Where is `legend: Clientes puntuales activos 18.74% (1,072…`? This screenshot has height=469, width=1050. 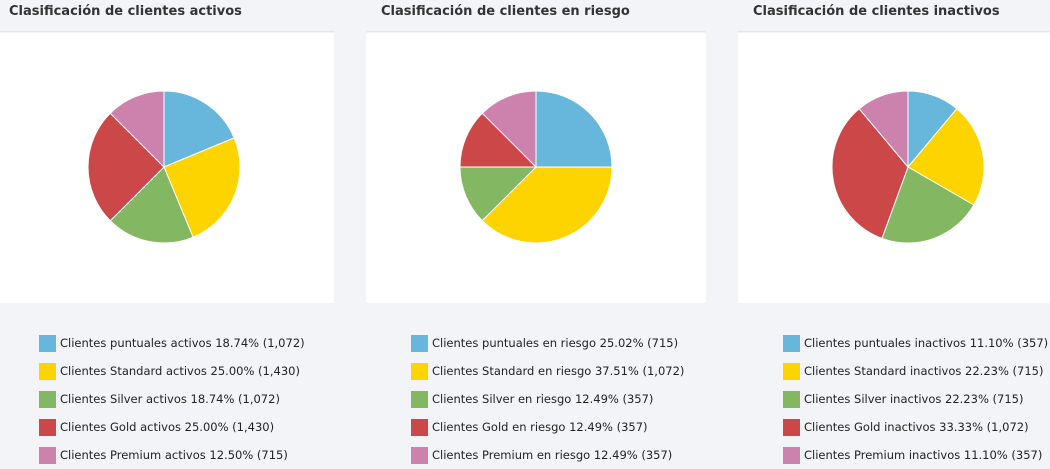 legend: Clientes puntuales activos 18.74% (1,072… is located at coordinates (167, 386).